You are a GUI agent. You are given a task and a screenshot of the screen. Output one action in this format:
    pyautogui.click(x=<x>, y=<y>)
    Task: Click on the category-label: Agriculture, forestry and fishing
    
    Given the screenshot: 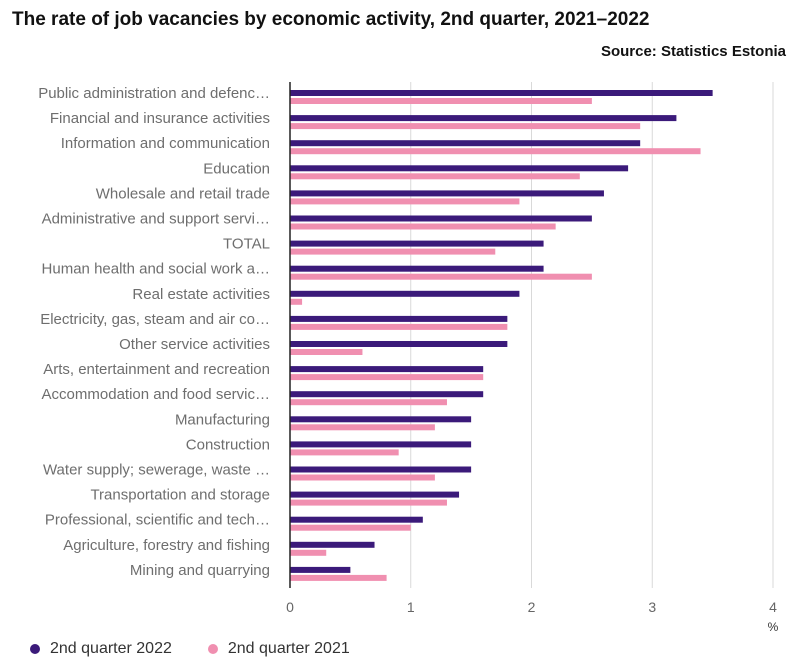 What is the action you would take?
    pyautogui.click(x=166, y=545)
    